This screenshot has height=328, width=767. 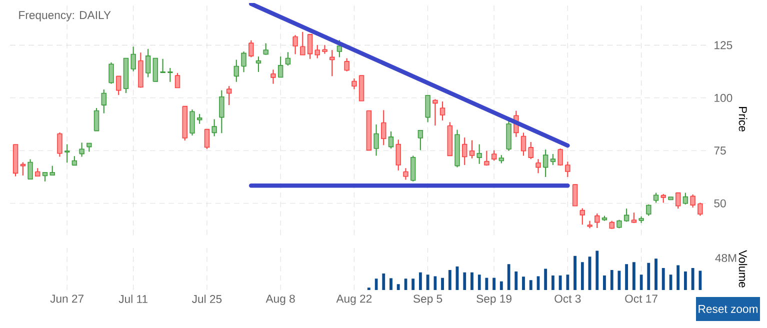 What do you see at coordinates (725, 258) in the screenshot?
I see `text: 48M` at bounding box center [725, 258].